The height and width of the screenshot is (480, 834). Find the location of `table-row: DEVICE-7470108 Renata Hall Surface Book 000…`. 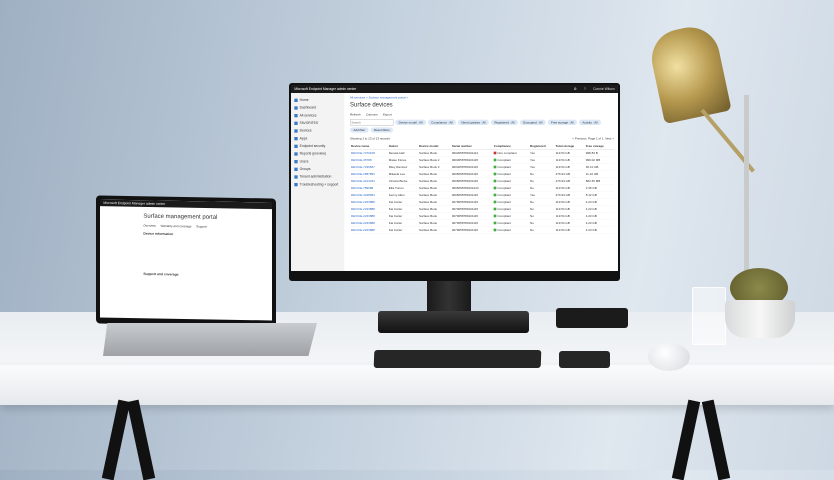

table-row: DEVICE-7470108 Renata Hall Surface Book 000… is located at coordinates (481, 153).